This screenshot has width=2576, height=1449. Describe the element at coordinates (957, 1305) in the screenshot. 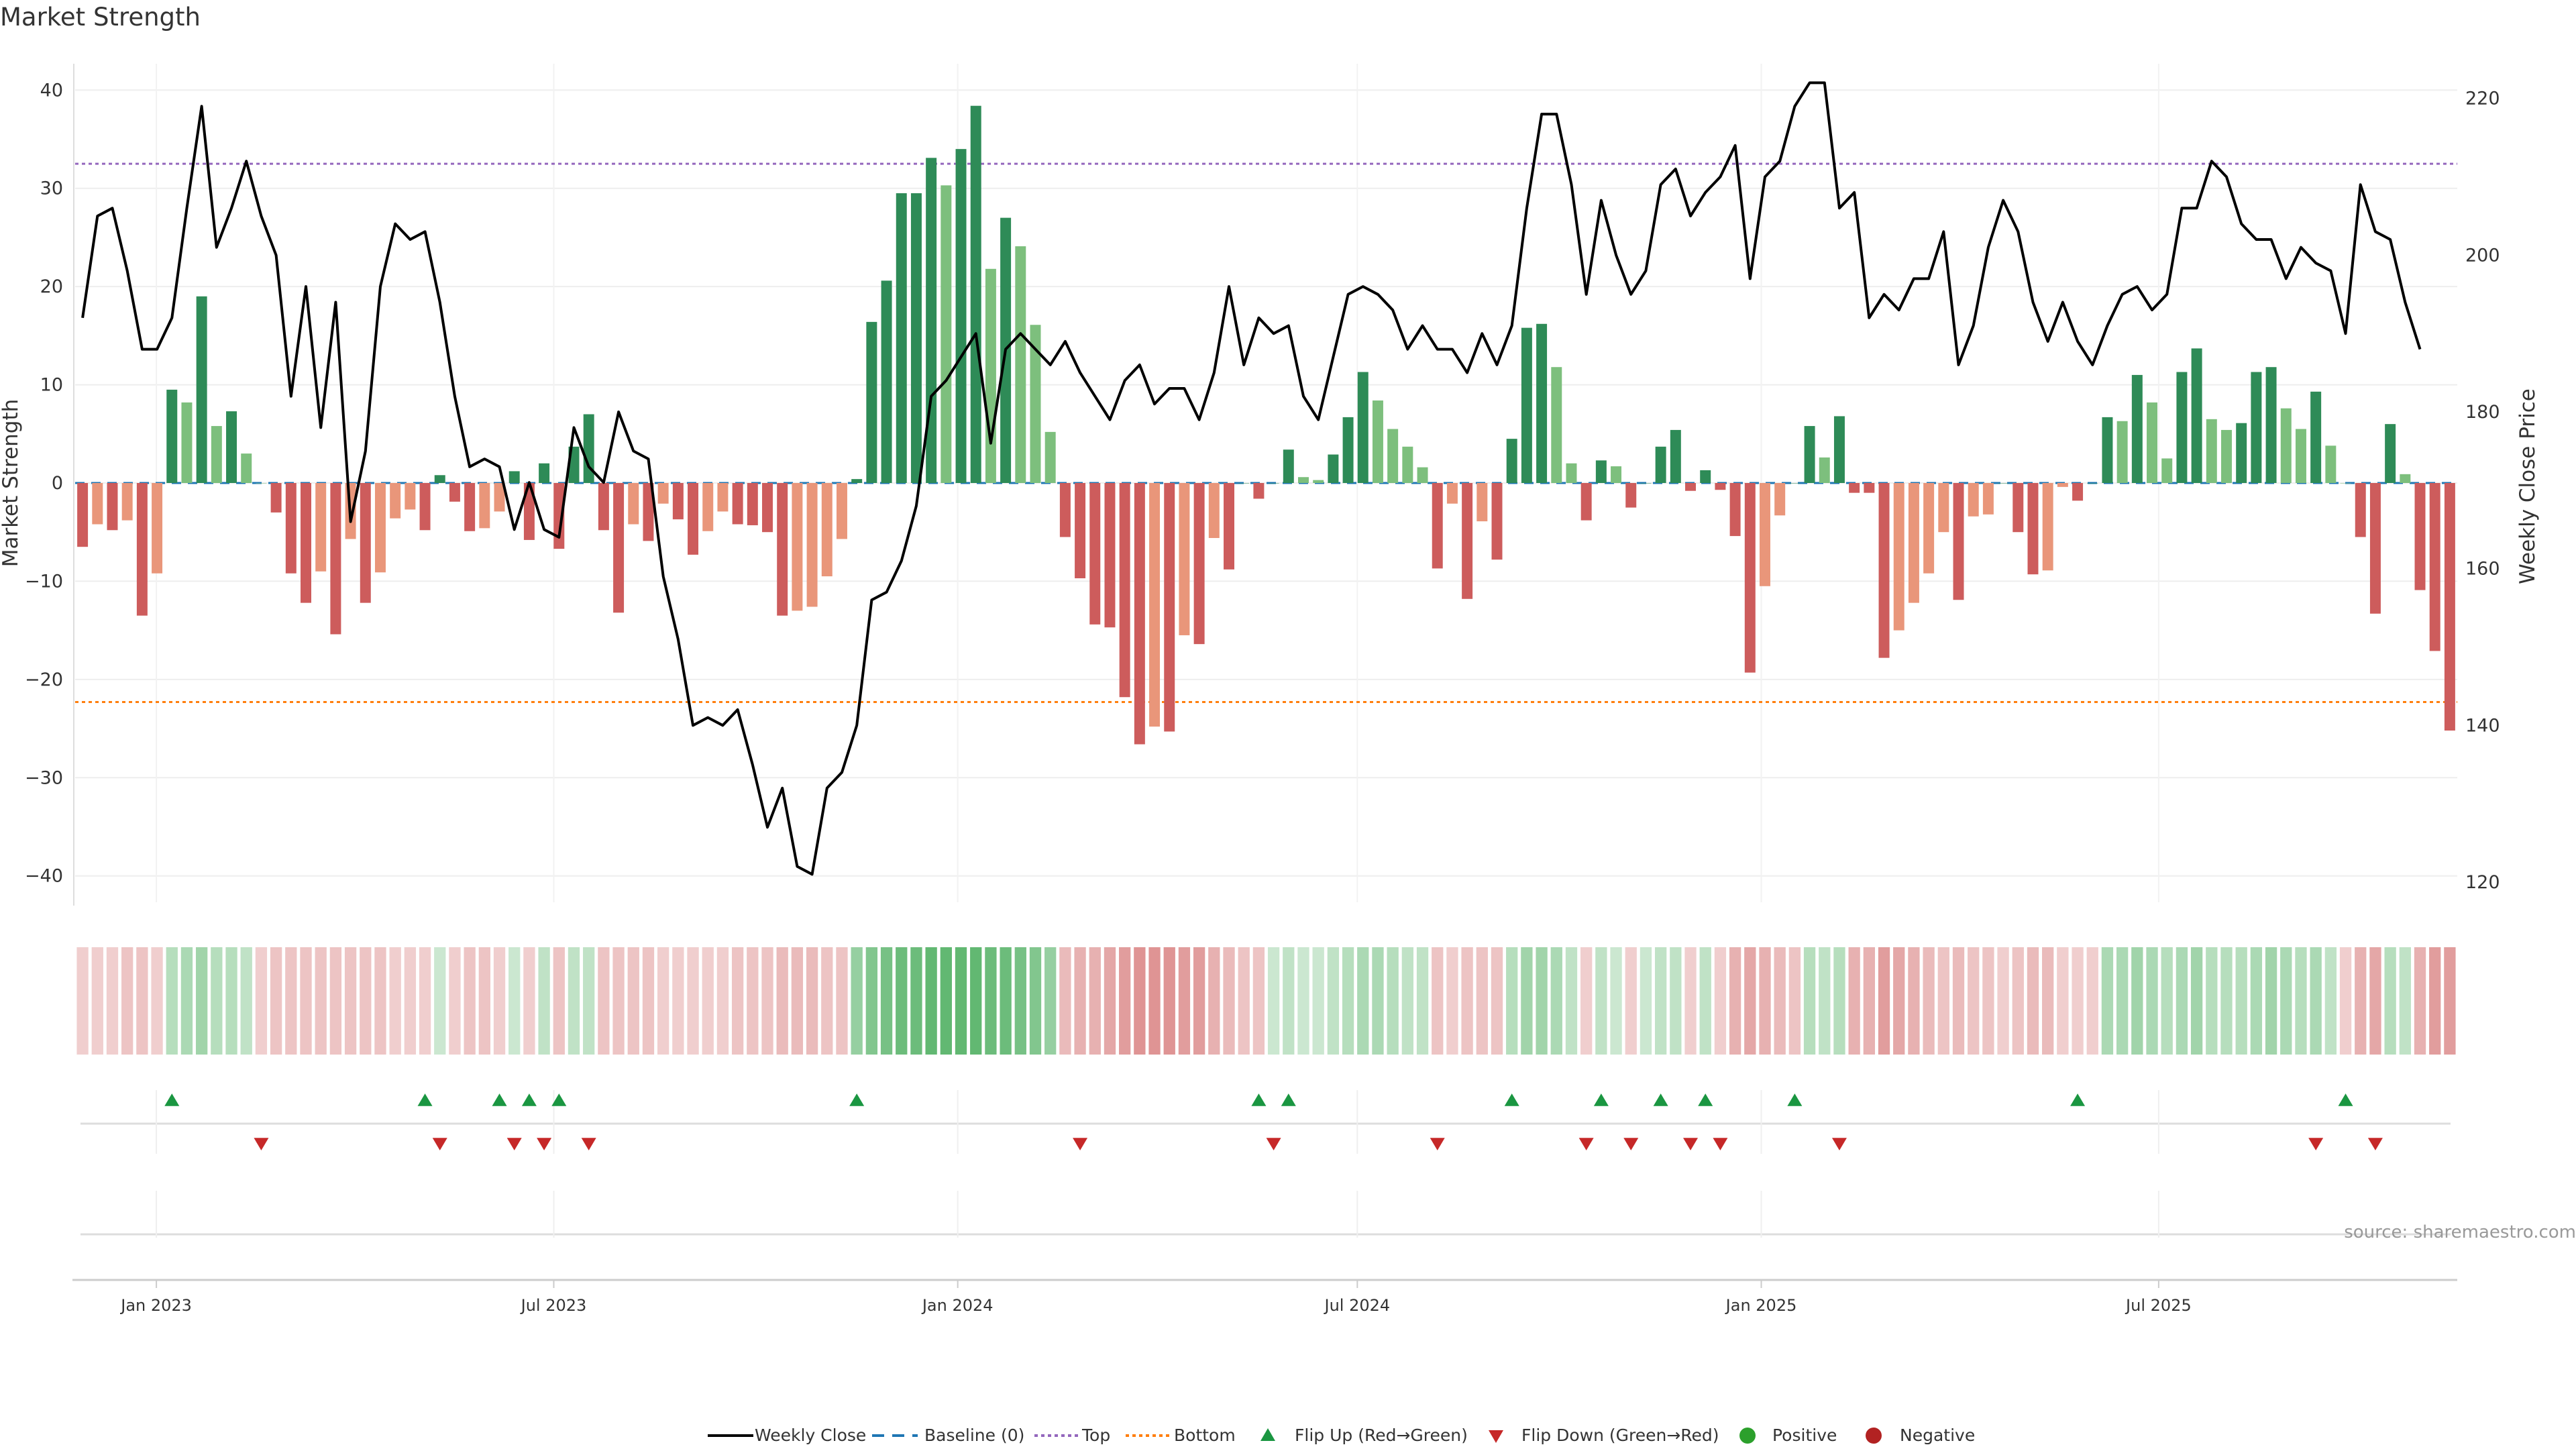

I see `date-tick-label: Jan 2024` at that location.